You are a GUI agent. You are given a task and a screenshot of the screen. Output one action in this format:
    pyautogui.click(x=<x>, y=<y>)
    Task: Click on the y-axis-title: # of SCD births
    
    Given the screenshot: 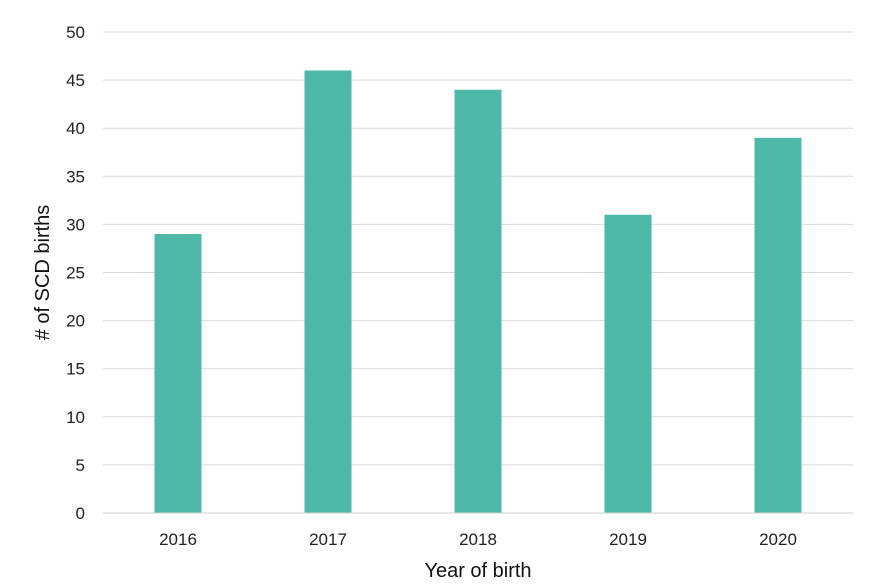 What is the action you would take?
    pyautogui.click(x=43, y=273)
    